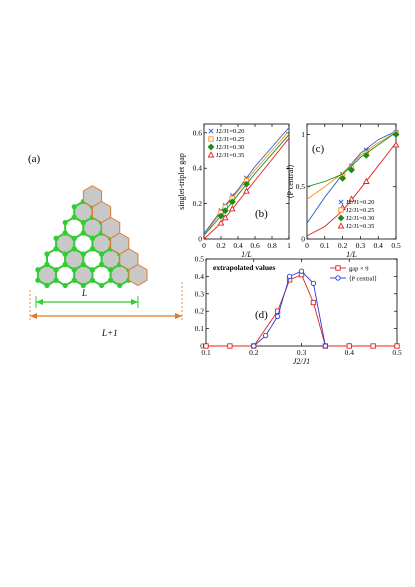  What do you see at coordinates (290, 181) in the screenshot?
I see `y-axis-label: ⟨P central⟩` at bounding box center [290, 181].